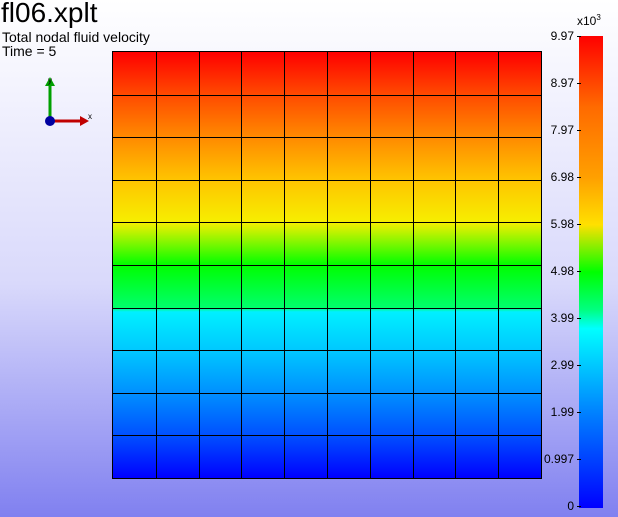 This screenshot has width=618, height=517. Describe the element at coordinates (562, 365) in the screenshot. I see `colorbar-tick-label: 2.99` at that location.